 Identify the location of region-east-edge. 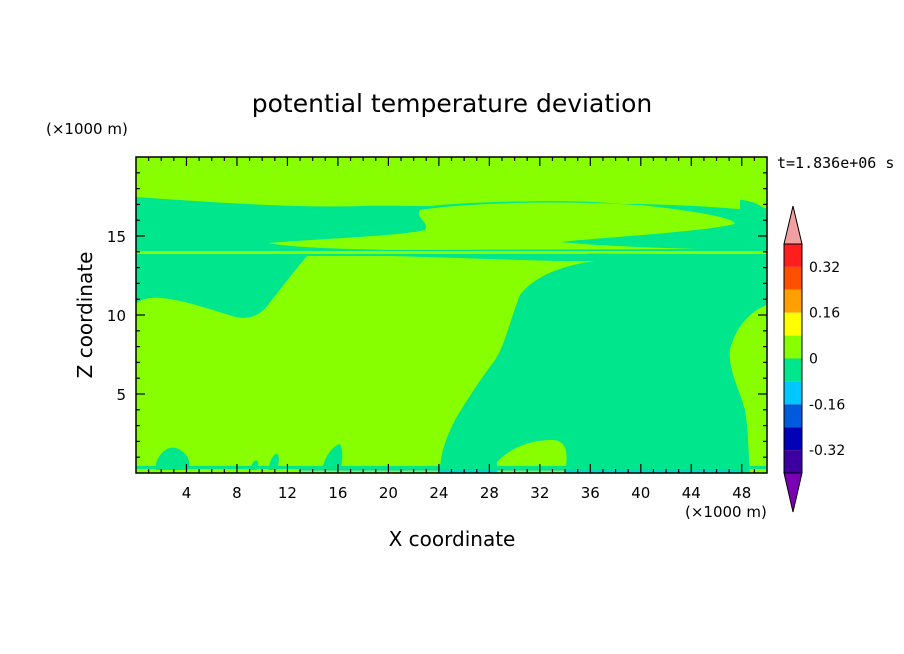
(748, 389).